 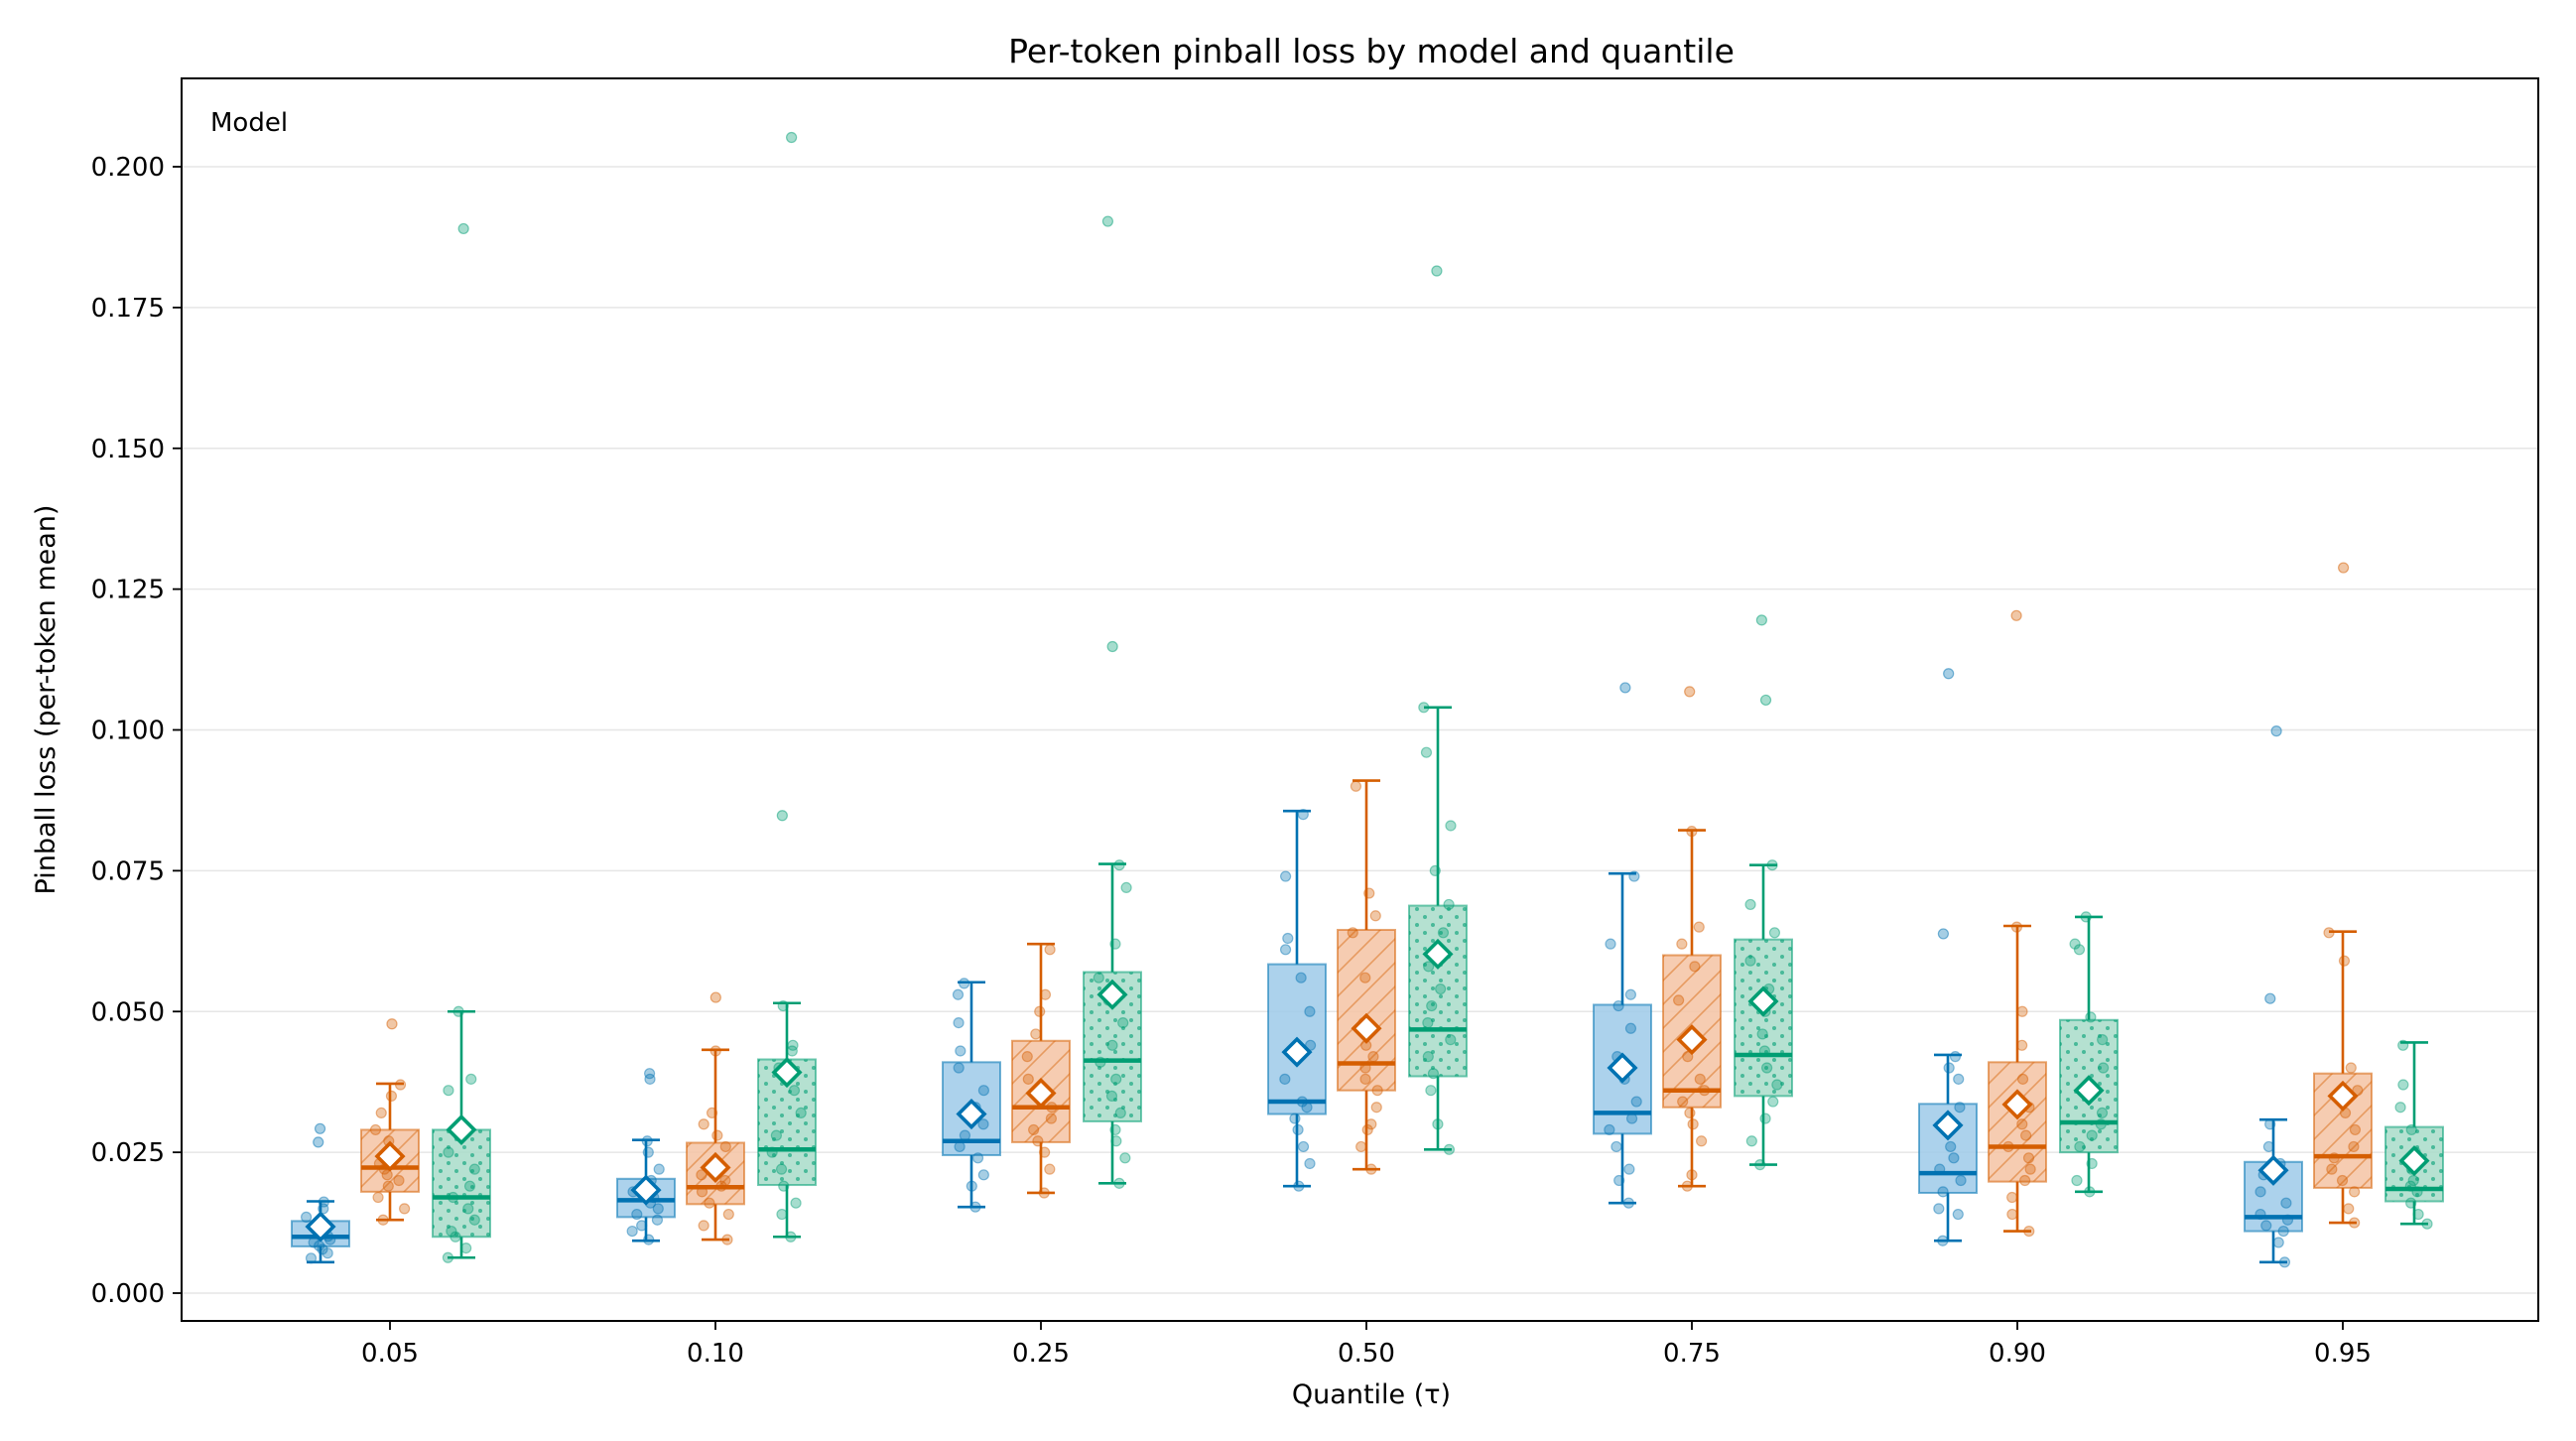 What do you see at coordinates (2343, 1354) in the screenshot?
I see `x-tick-label: 0.95` at bounding box center [2343, 1354].